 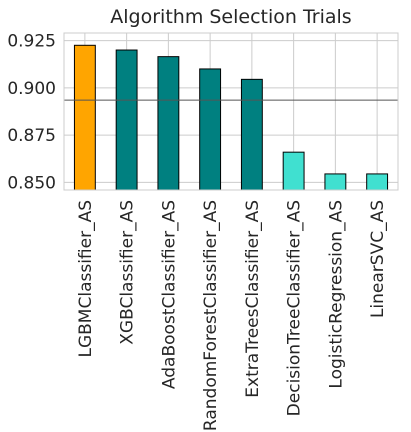 I want to click on bar-logisticregression-as, so click(x=335, y=182).